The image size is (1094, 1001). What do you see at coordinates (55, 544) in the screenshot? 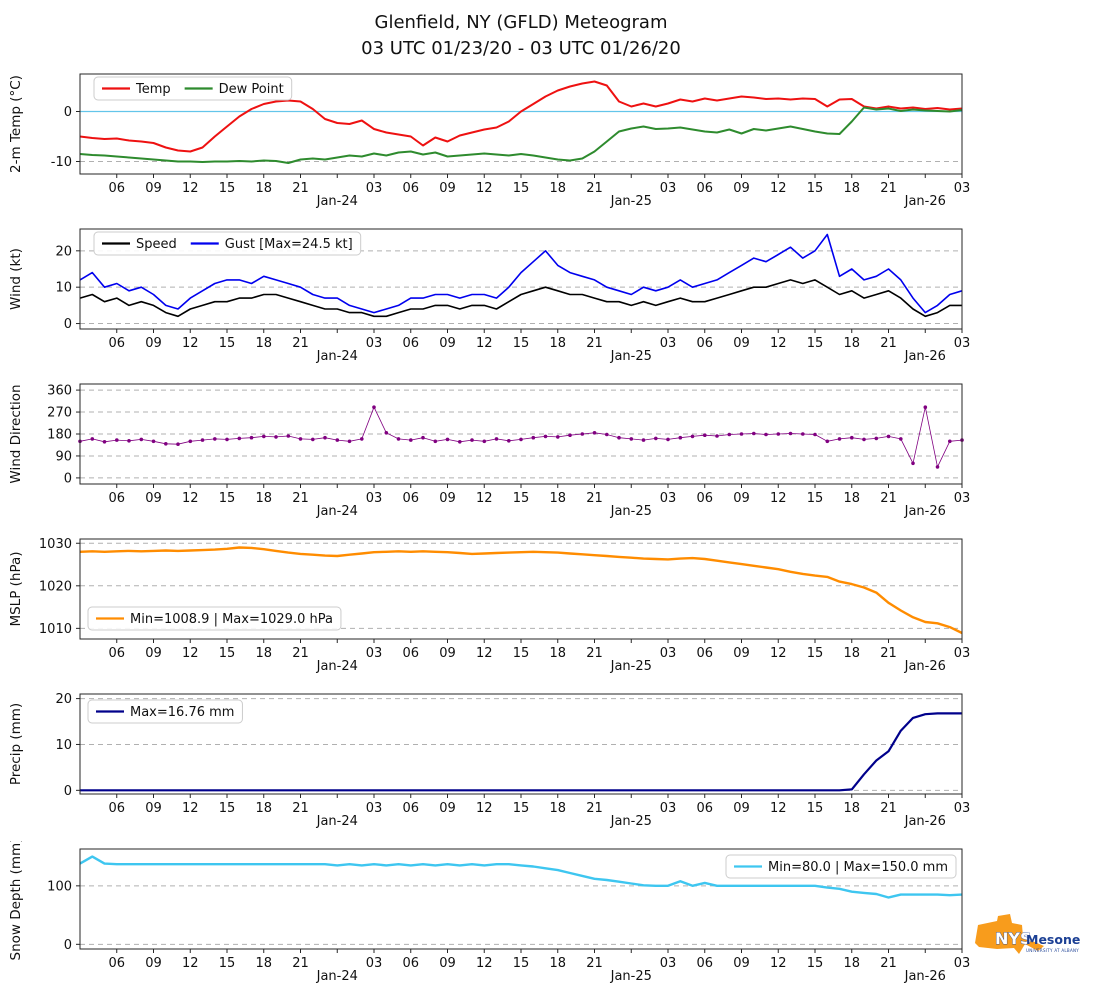
I see `y-tick-label: 1030` at bounding box center [55, 544].